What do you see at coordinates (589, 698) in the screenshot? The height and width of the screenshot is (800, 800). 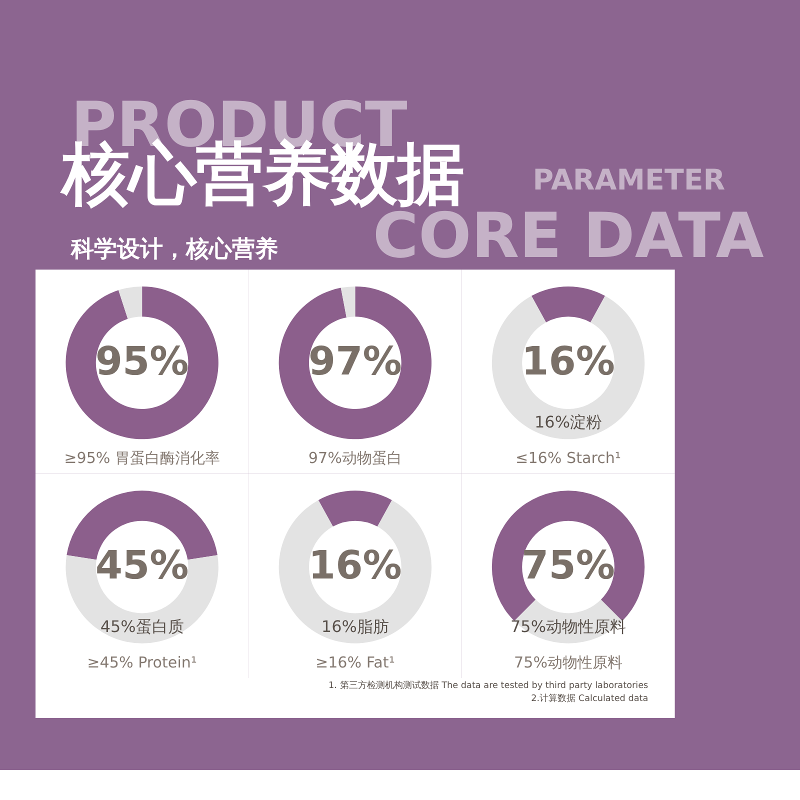 I see `text: 2.计算数据 Calculated data` at bounding box center [589, 698].